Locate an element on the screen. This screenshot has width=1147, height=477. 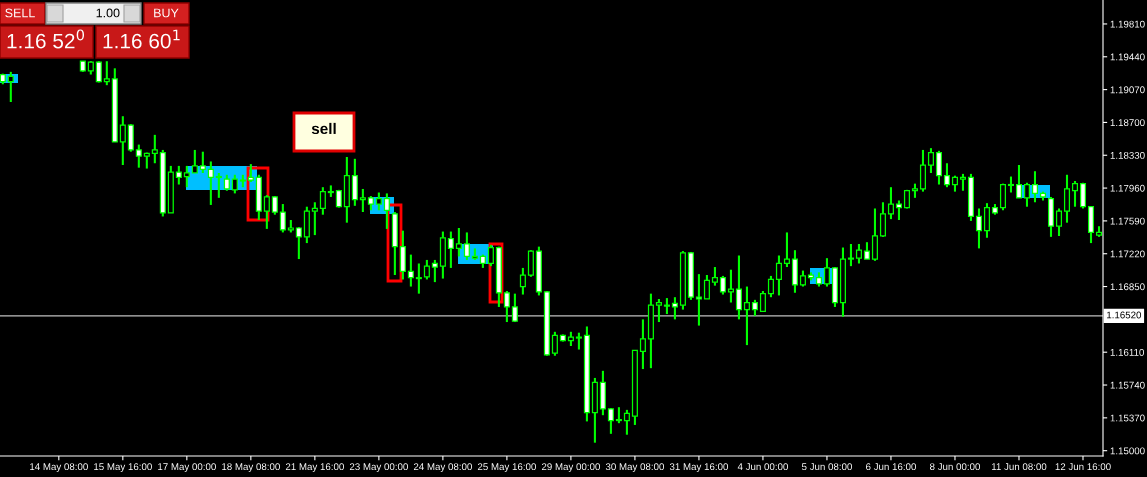
x-tick-label: 31 May 16:00 is located at coordinates (699, 468).